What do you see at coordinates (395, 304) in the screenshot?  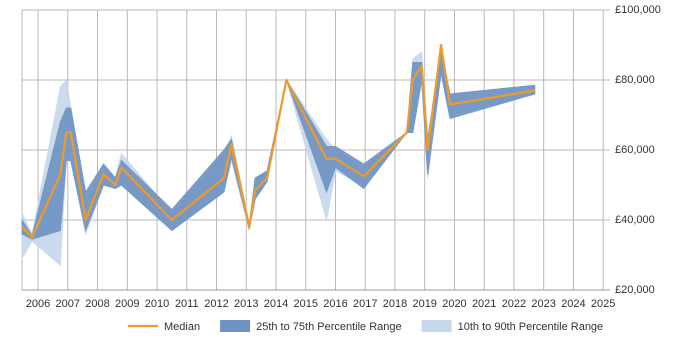 I see `x-tick-label: 2018` at bounding box center [395, 304].